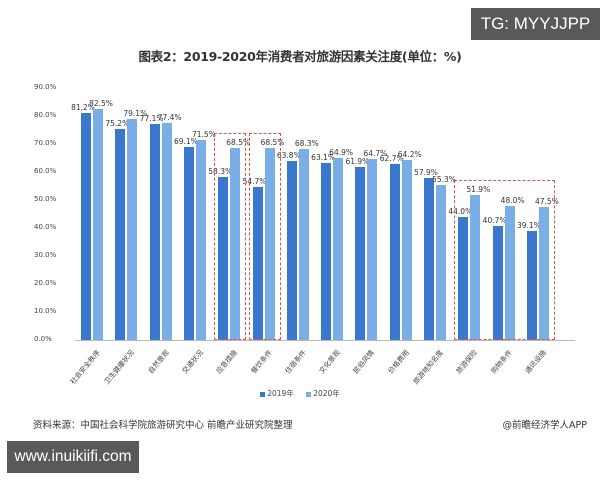 Image resolution: width=600 pixels, height=480 pixels. I want to click on y-tick-label: 70.0%, so click(45, 143).